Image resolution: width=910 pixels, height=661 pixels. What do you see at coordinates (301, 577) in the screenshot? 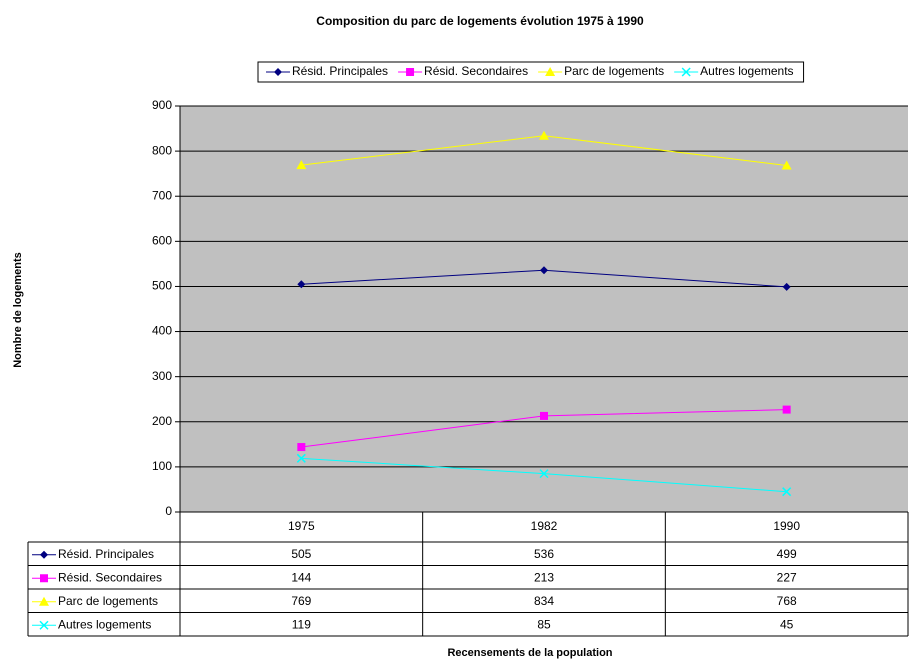
I see `table-value: 144` at bounding box center [301, 577].